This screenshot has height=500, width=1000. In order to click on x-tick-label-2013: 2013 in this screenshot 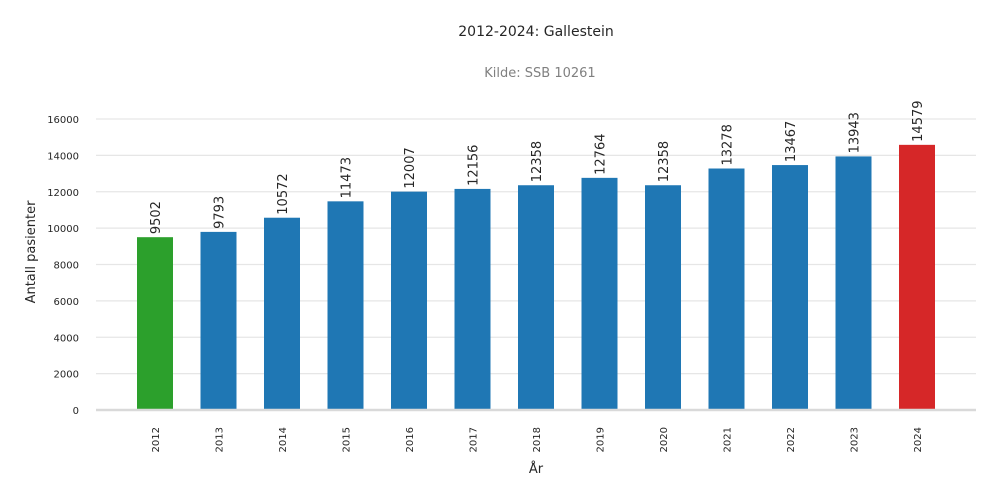, I will do `click(220, 439)`.